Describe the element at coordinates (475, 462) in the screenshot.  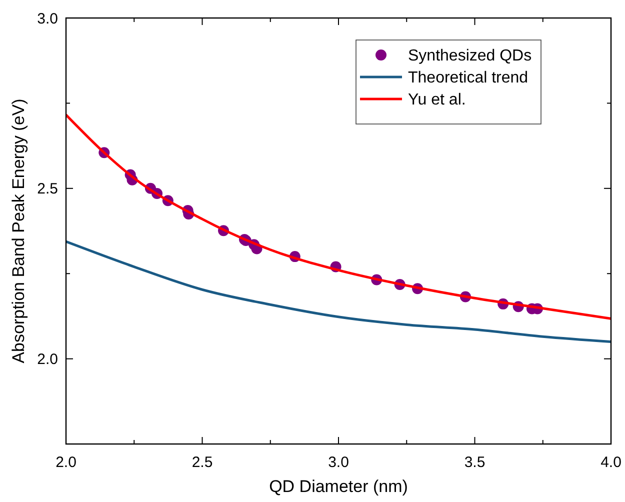
I see `x-tick-label: 3.5` at that location.